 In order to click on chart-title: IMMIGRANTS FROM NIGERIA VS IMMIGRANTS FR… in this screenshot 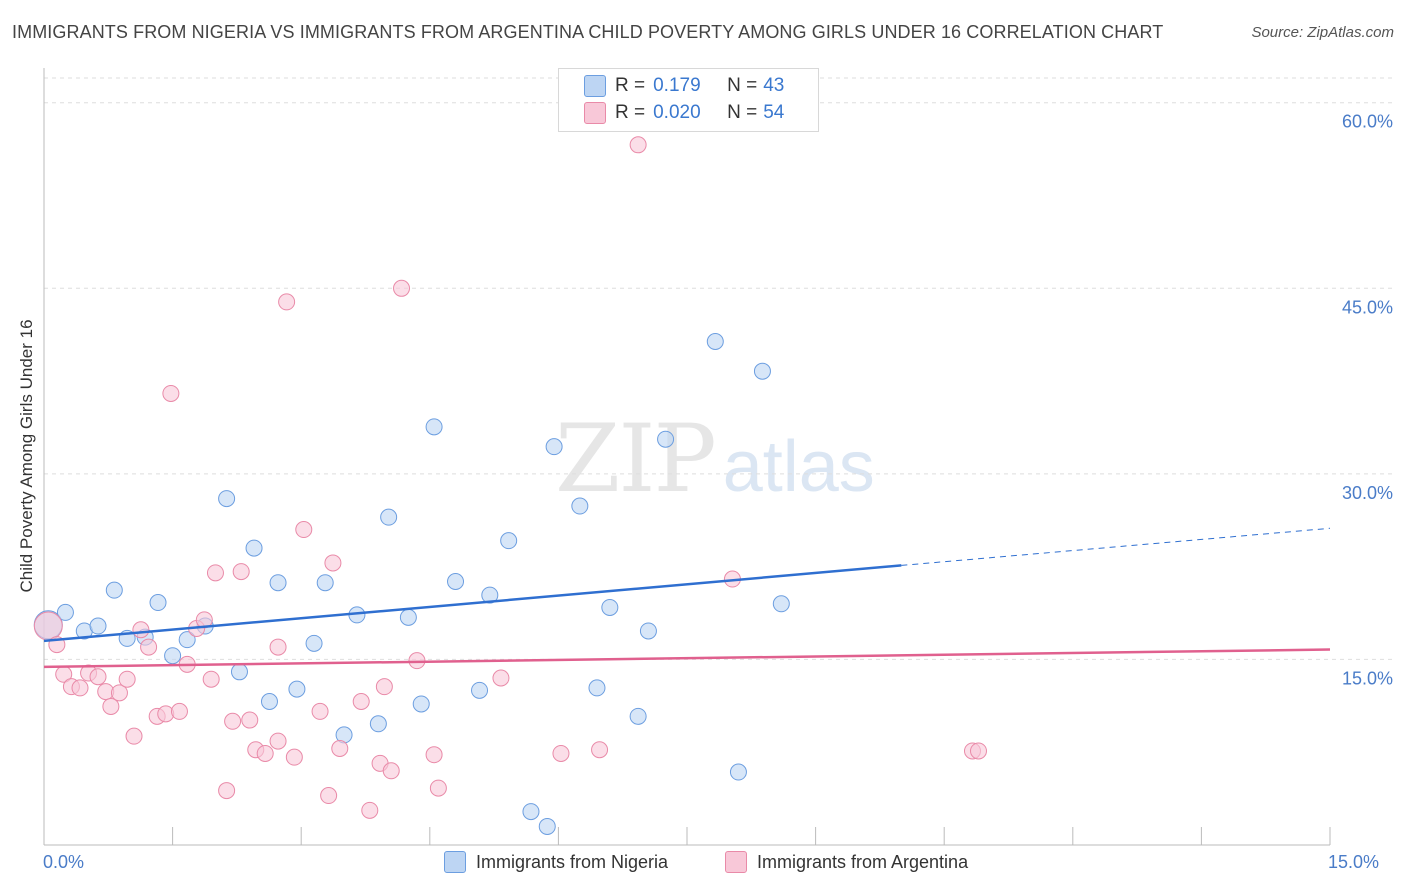, I will do `click(588, 32)`.